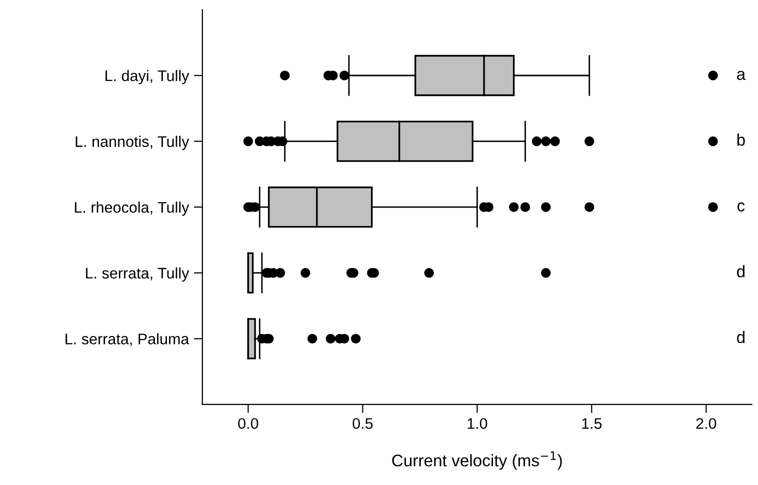 Image resolution: width=758 pixels, height=485 pixels. I want to click on x-tick-label: 1.0, so click(478, 423).